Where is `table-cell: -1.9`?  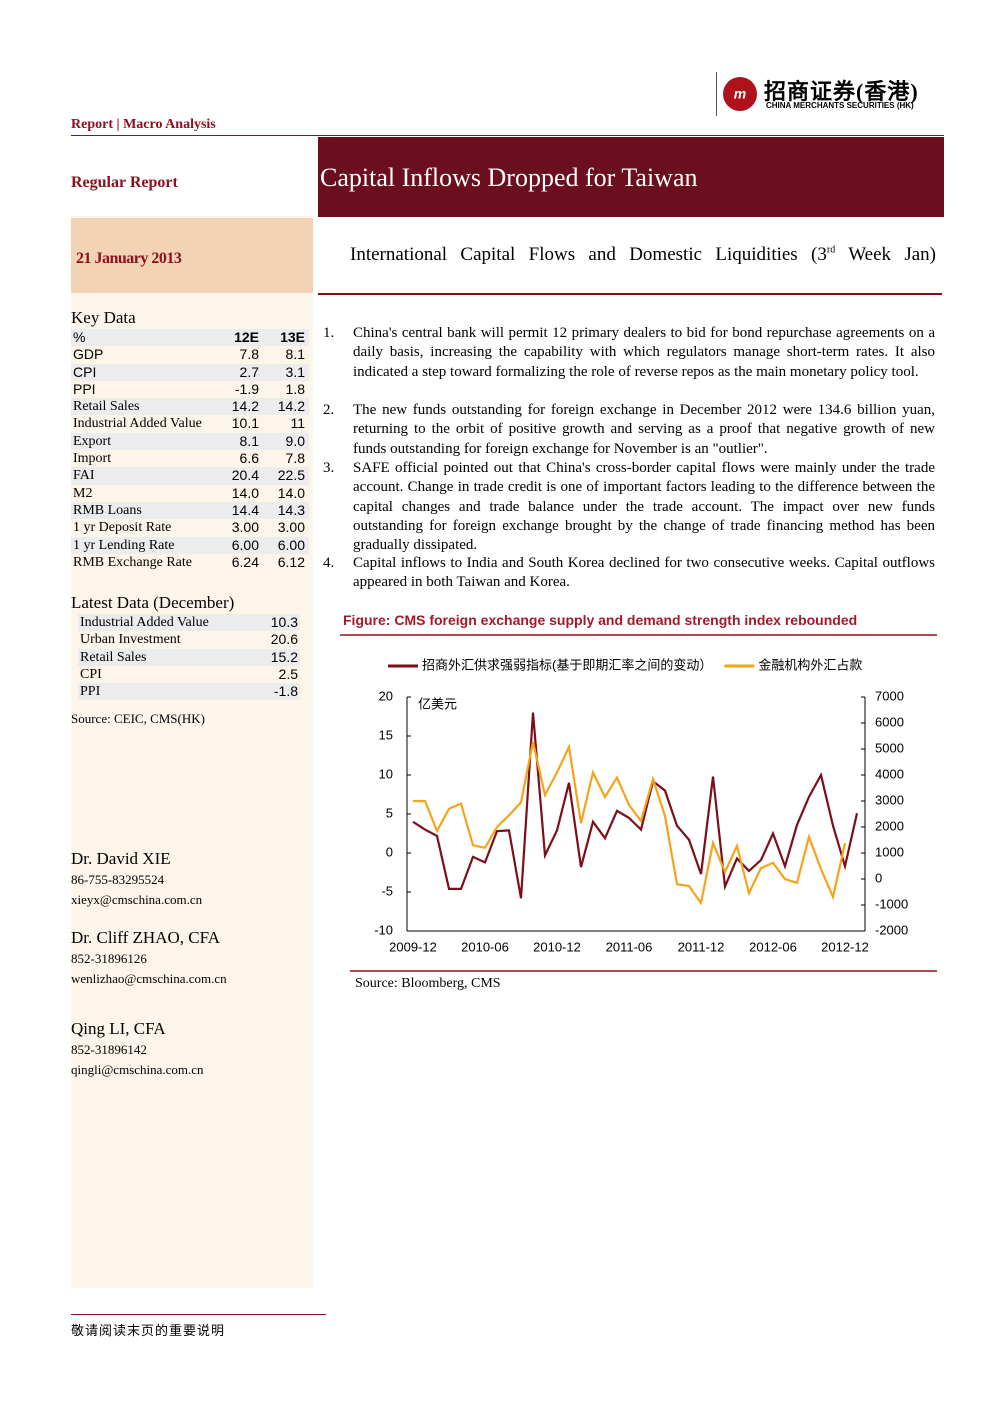
table-cell: -1.9 is located at coordinates (246, 388).